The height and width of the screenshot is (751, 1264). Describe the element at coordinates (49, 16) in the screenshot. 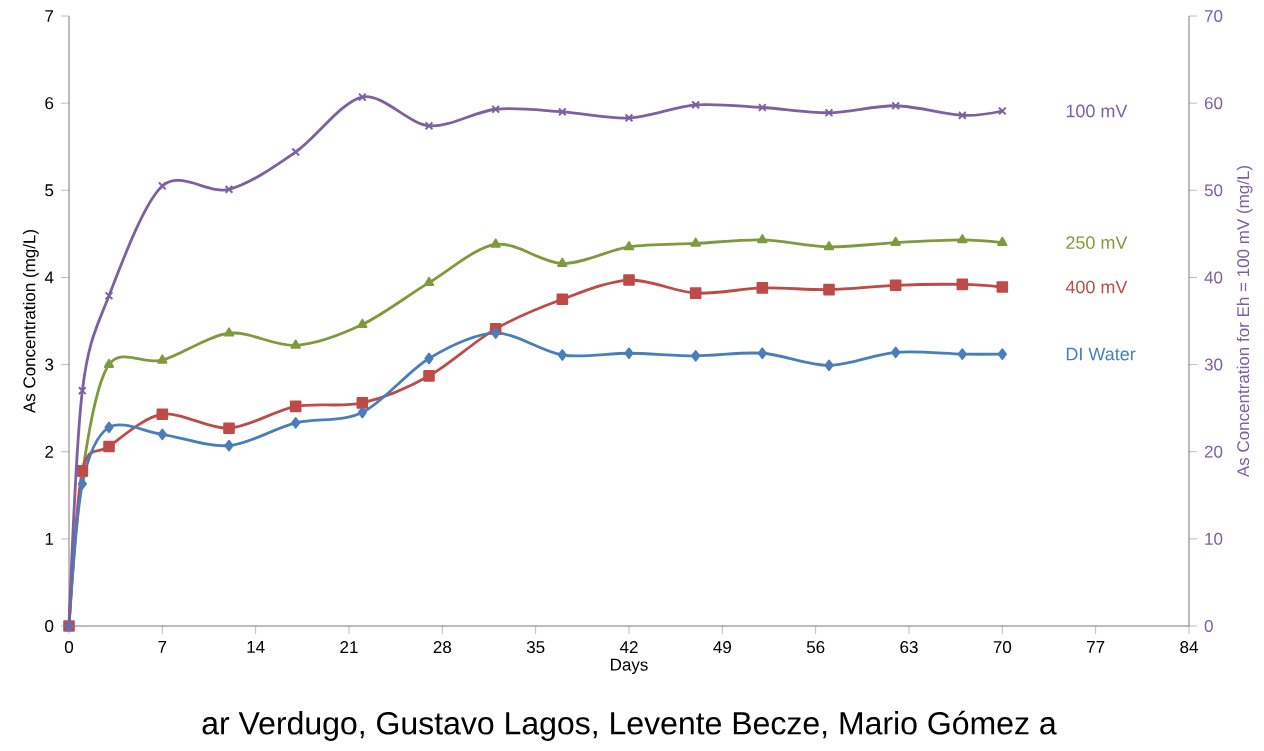

I see `y-tick-label: 7` at that location.